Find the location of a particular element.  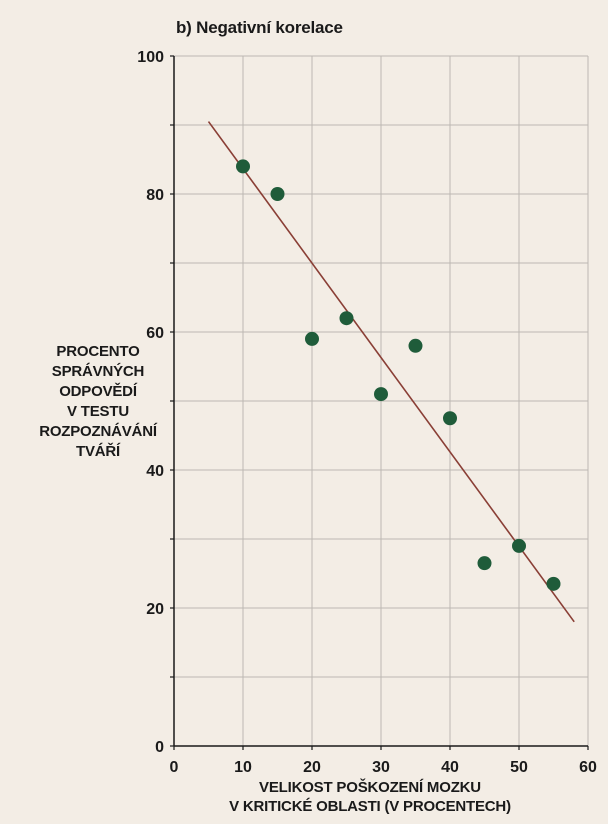

y-axis-title-line: SPRÁVNÝCH is located at coordinates (98, 371).